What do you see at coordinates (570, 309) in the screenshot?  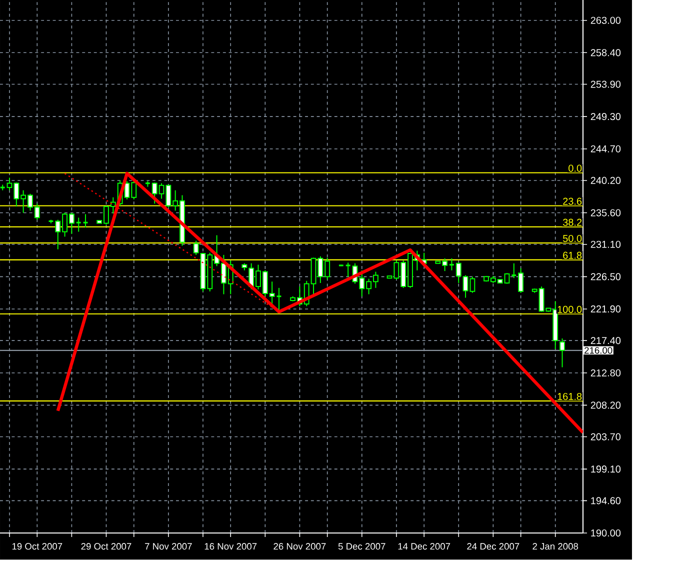 I see `annotation: 100.0` at bounding box center [570, 309].